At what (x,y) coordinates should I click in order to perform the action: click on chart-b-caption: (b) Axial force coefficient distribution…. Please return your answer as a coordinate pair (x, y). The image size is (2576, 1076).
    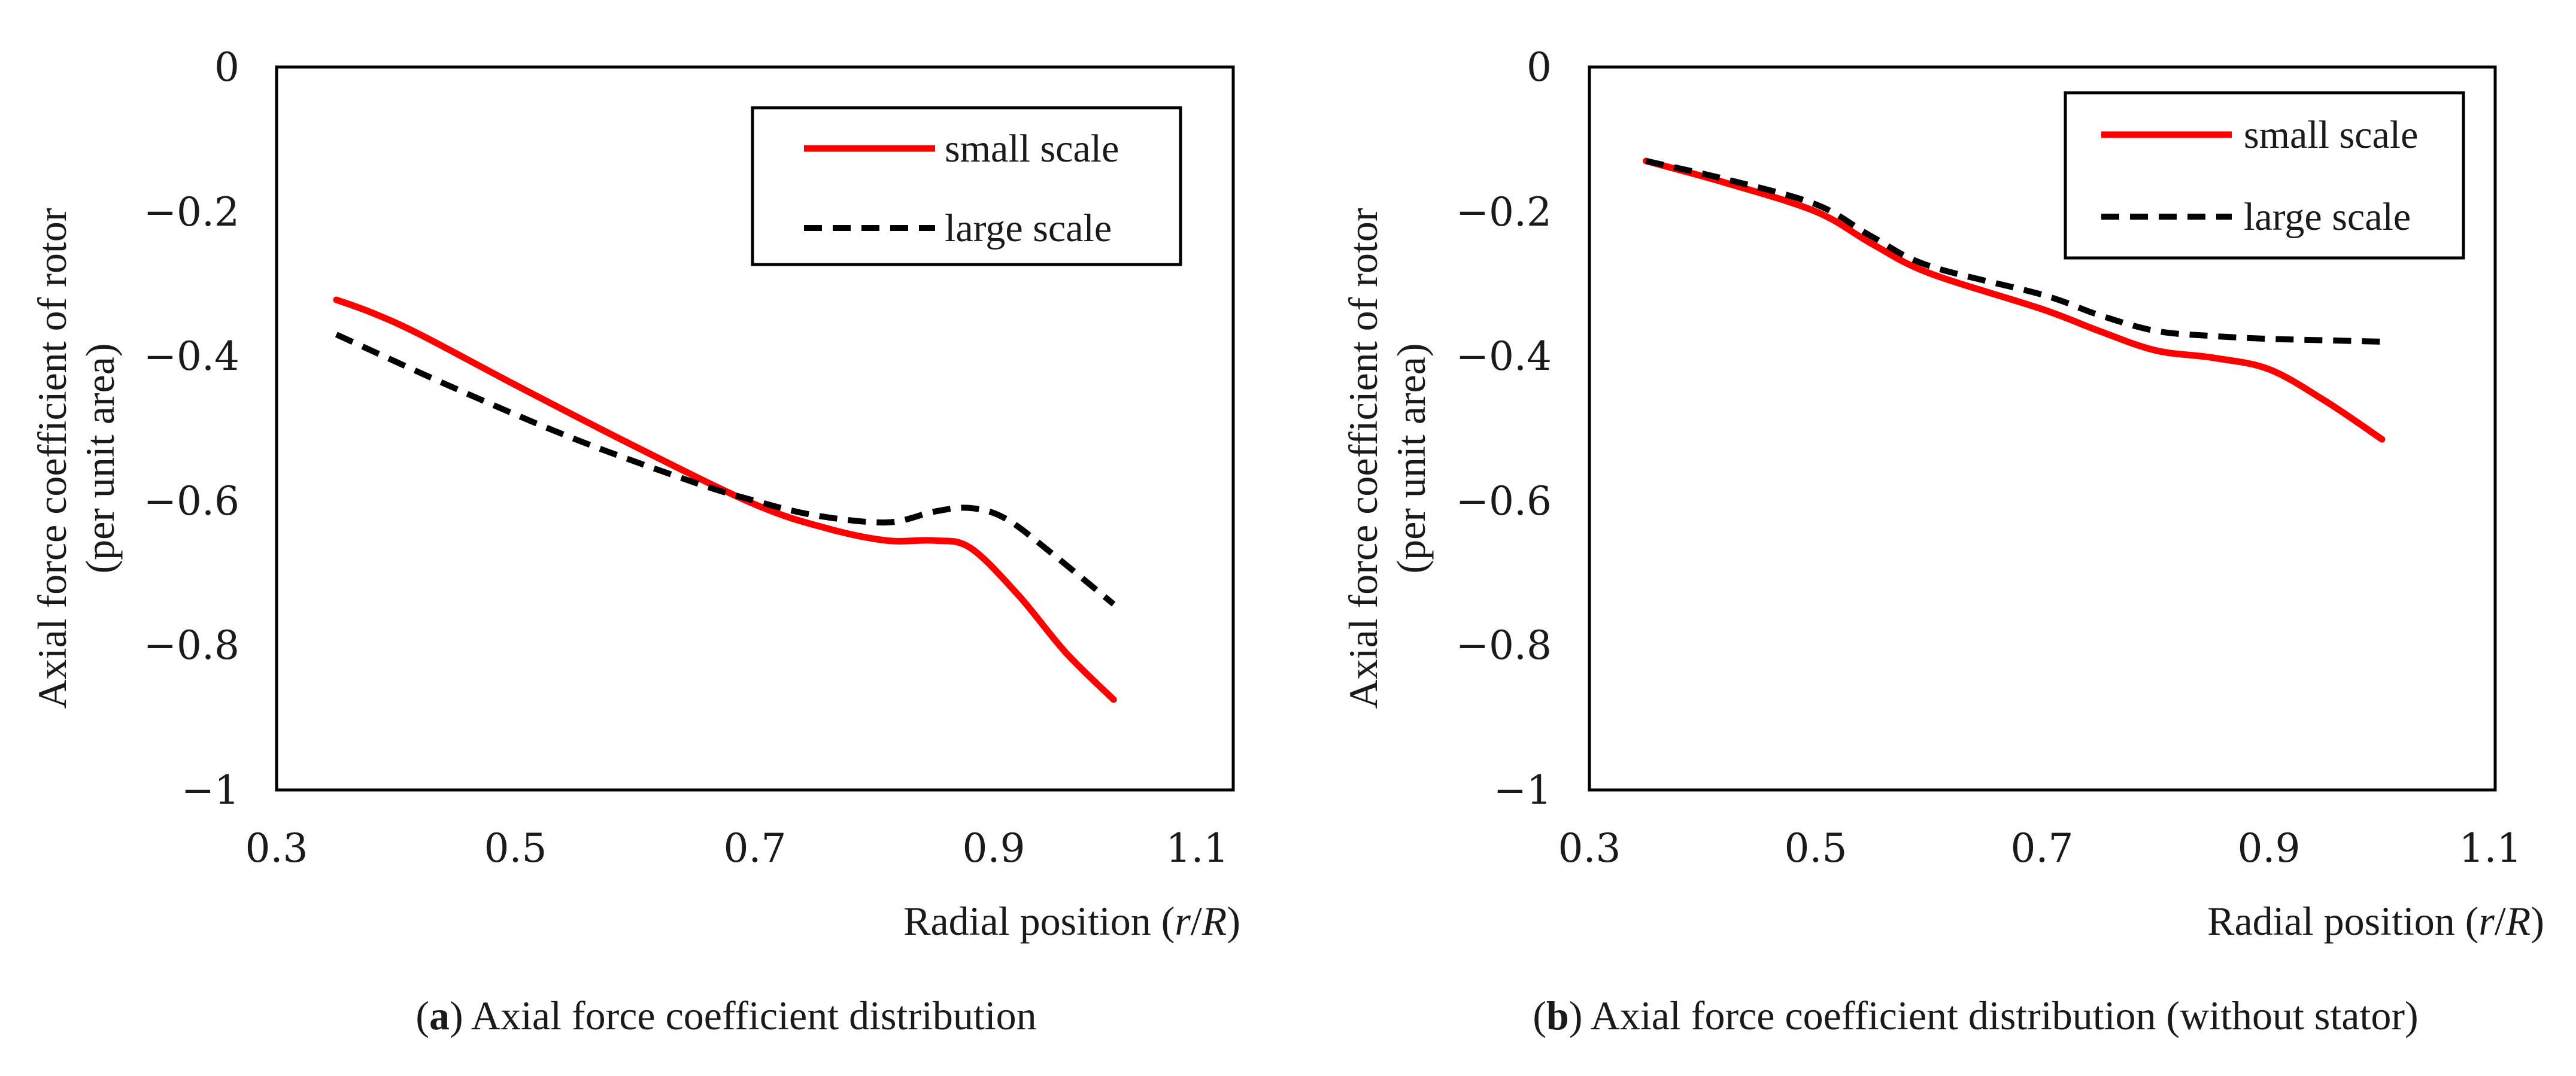
    Looking at the image, I should click on (1975, 1016).